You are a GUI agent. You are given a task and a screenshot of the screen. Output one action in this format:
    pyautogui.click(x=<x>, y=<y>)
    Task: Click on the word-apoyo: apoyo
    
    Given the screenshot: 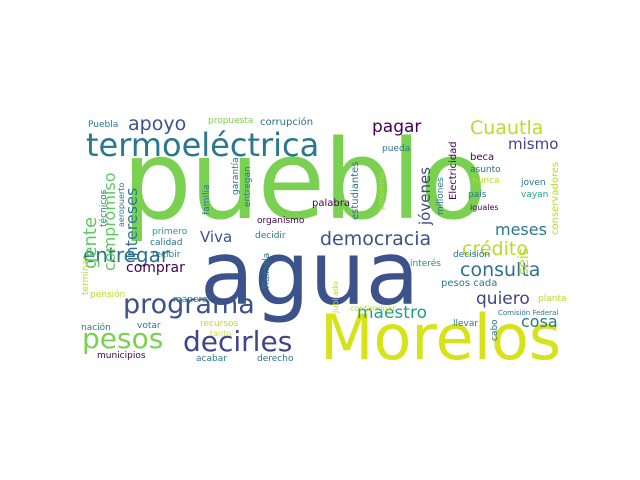 What is the action you would take?
    pyautogui.click(x=157, y=125)
    